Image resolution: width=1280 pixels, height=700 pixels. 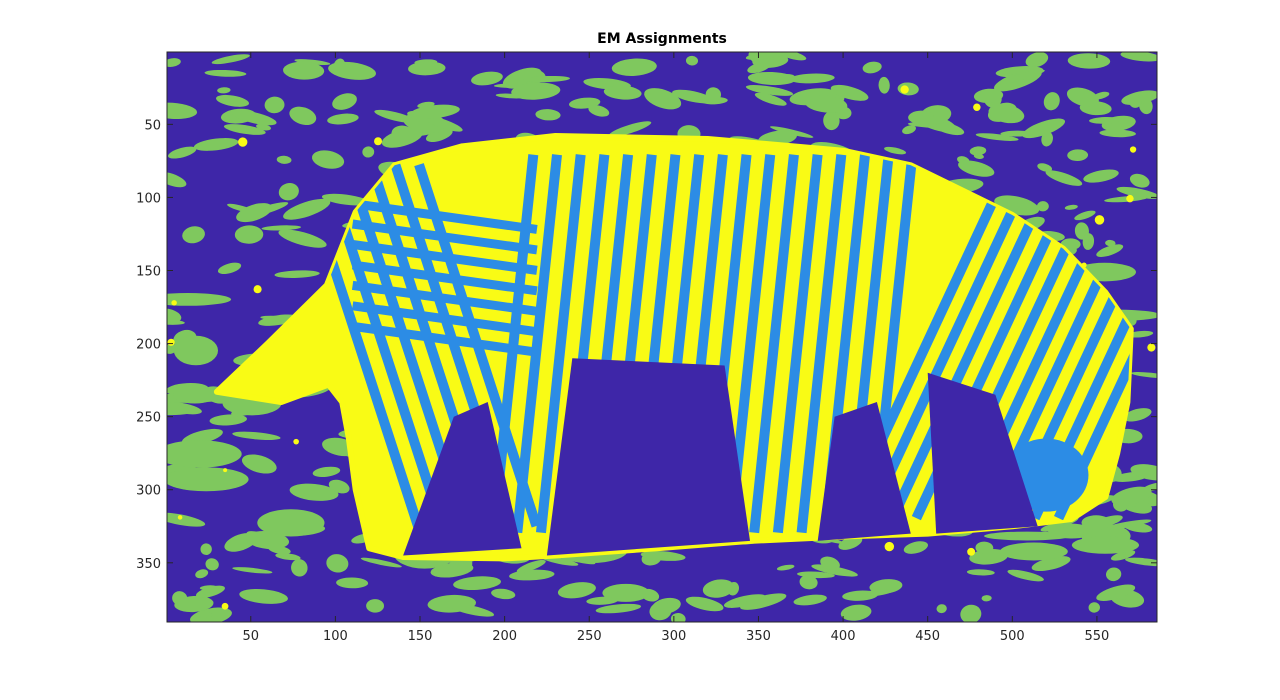 What do you see at coordinates (504, 636) in the screenshot?
I see `x-tick-label: 200` at bounding box center [504, 636].